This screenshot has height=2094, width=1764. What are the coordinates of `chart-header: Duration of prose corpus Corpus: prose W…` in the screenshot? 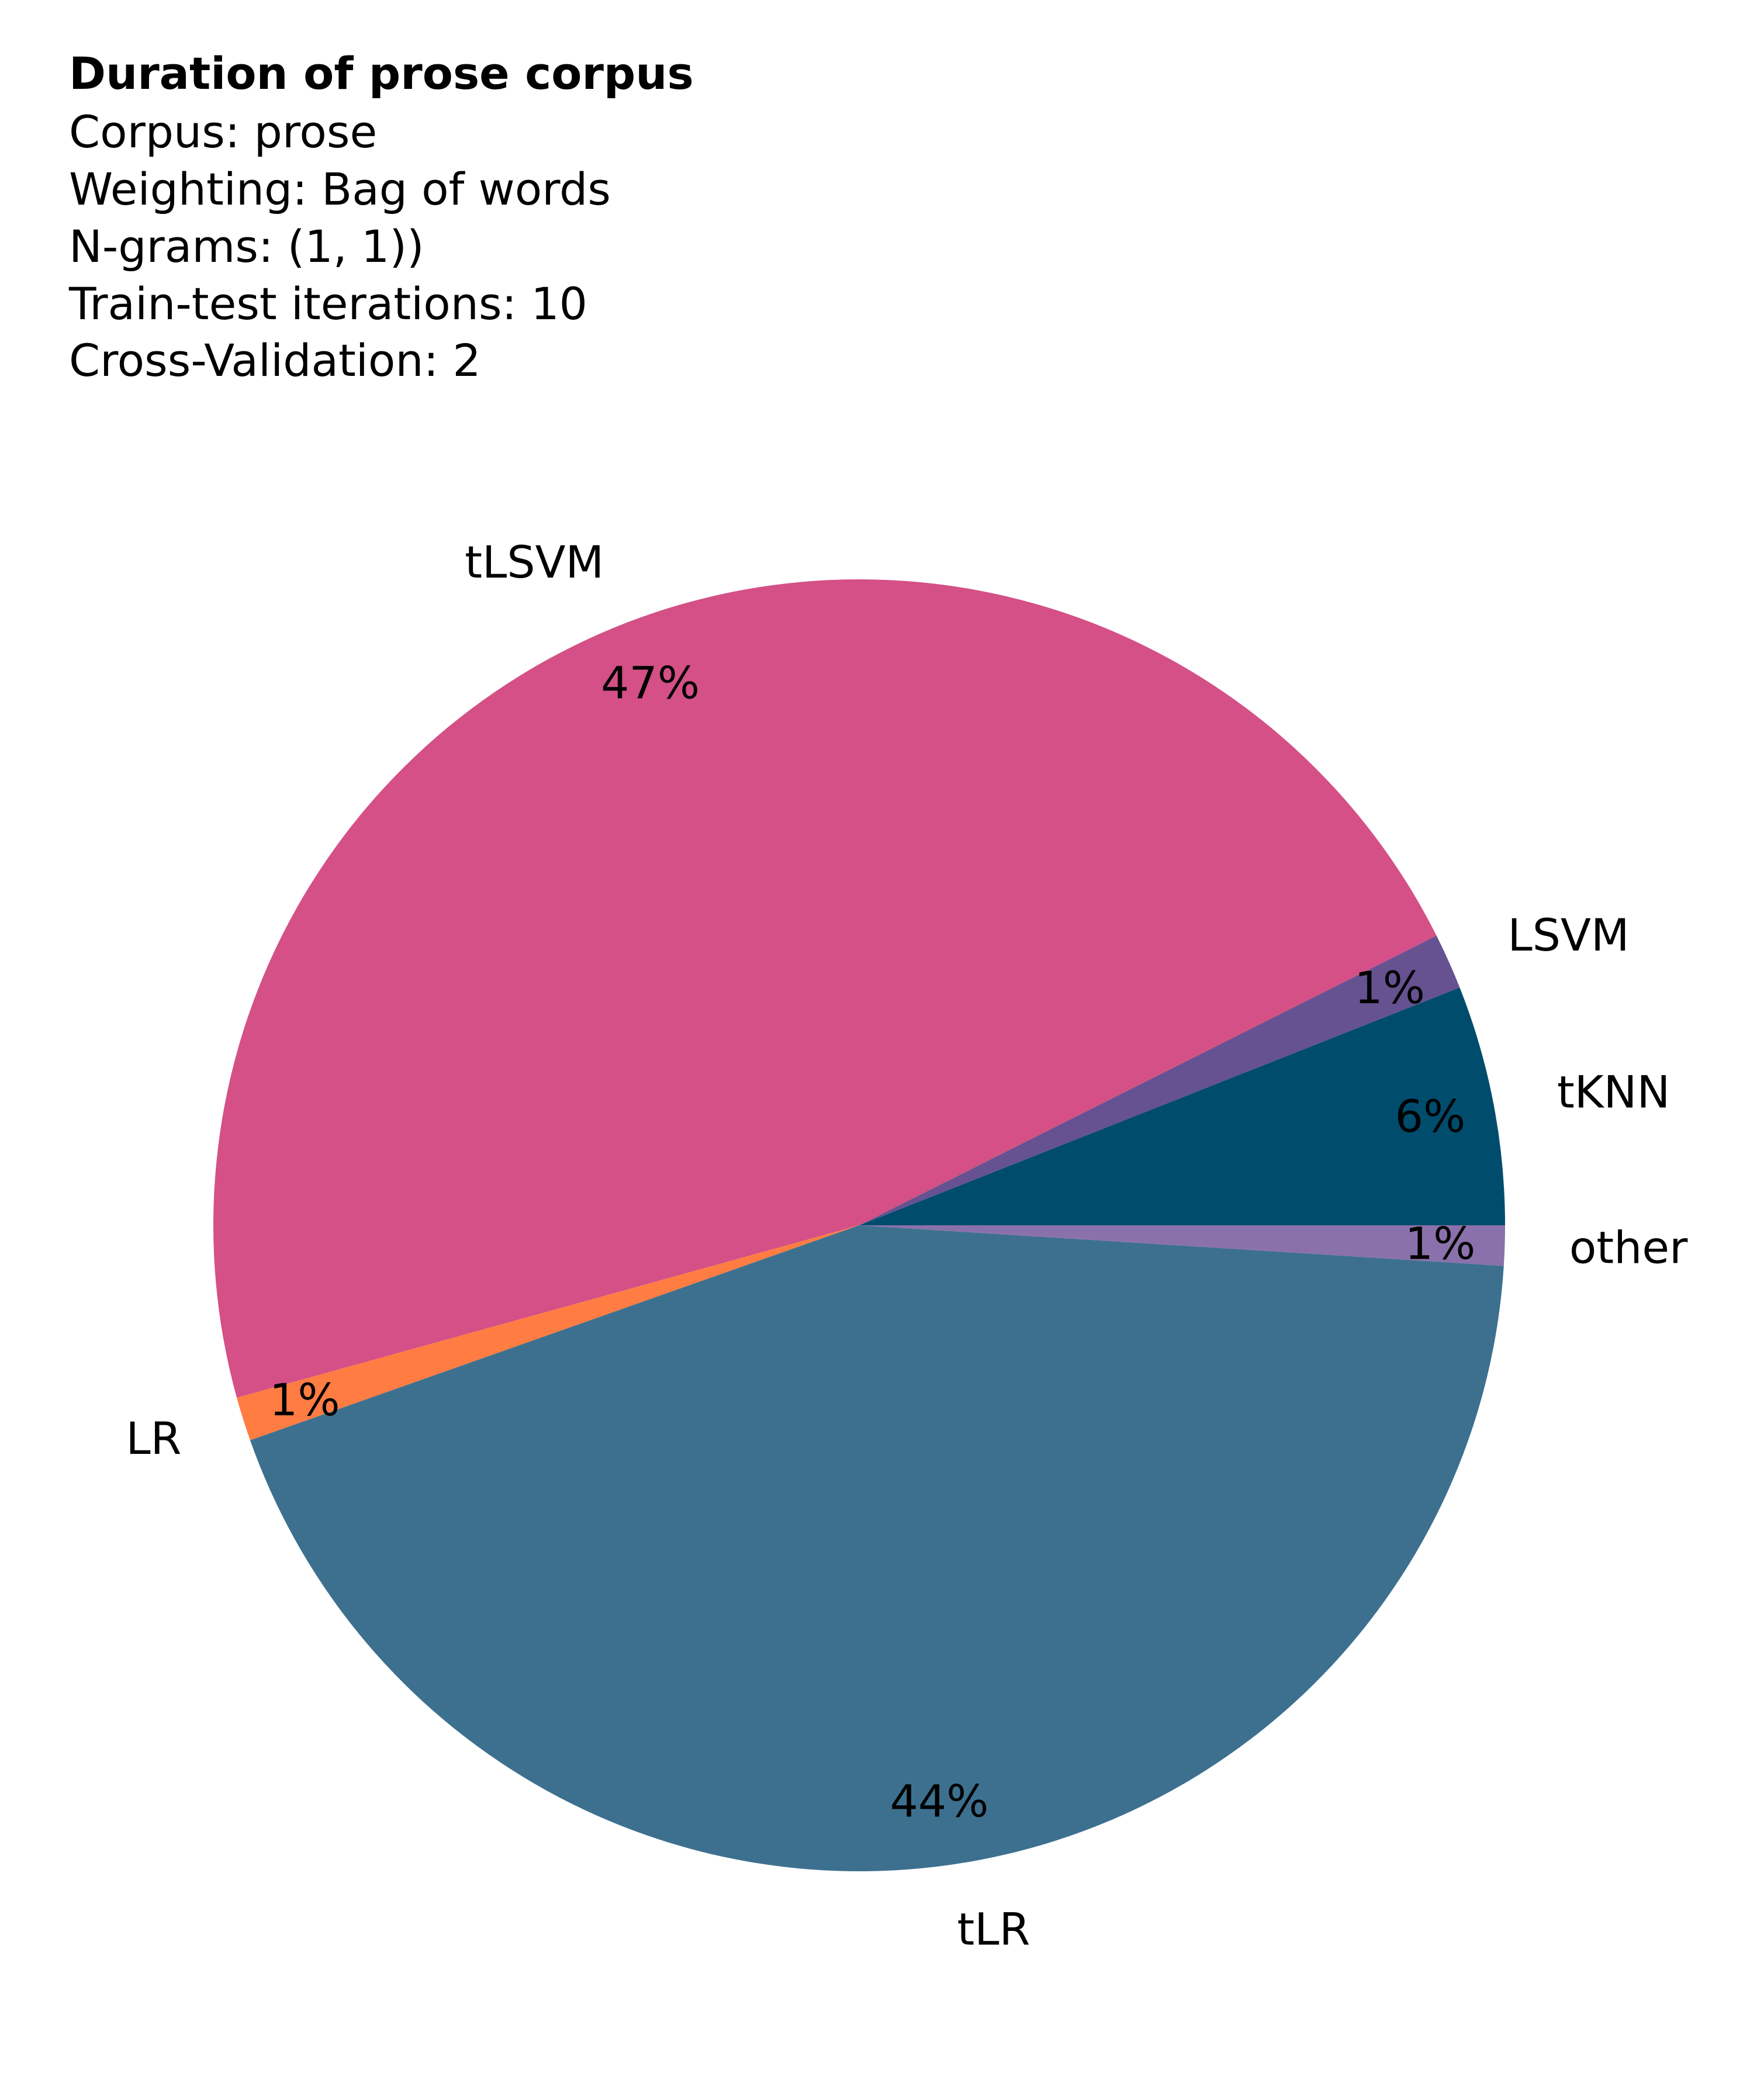 It's located at (381, 216).